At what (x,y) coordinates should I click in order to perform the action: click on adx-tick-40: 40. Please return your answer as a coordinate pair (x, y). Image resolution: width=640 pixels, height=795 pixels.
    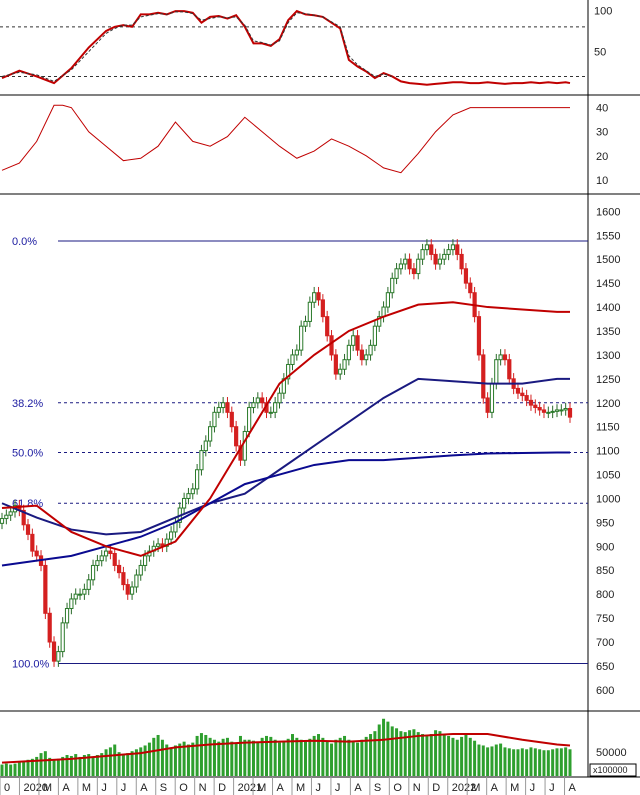
    Looking at the image, I should click on (602, 109).